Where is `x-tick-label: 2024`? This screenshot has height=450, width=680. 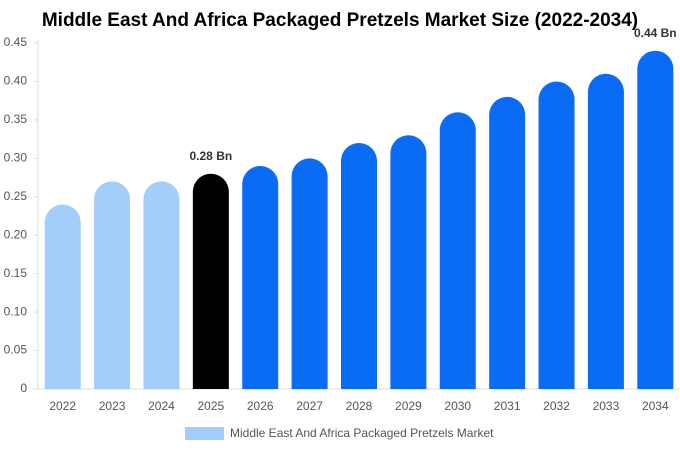
x-tick-label: 2024 is located at coordinates (161, 406).